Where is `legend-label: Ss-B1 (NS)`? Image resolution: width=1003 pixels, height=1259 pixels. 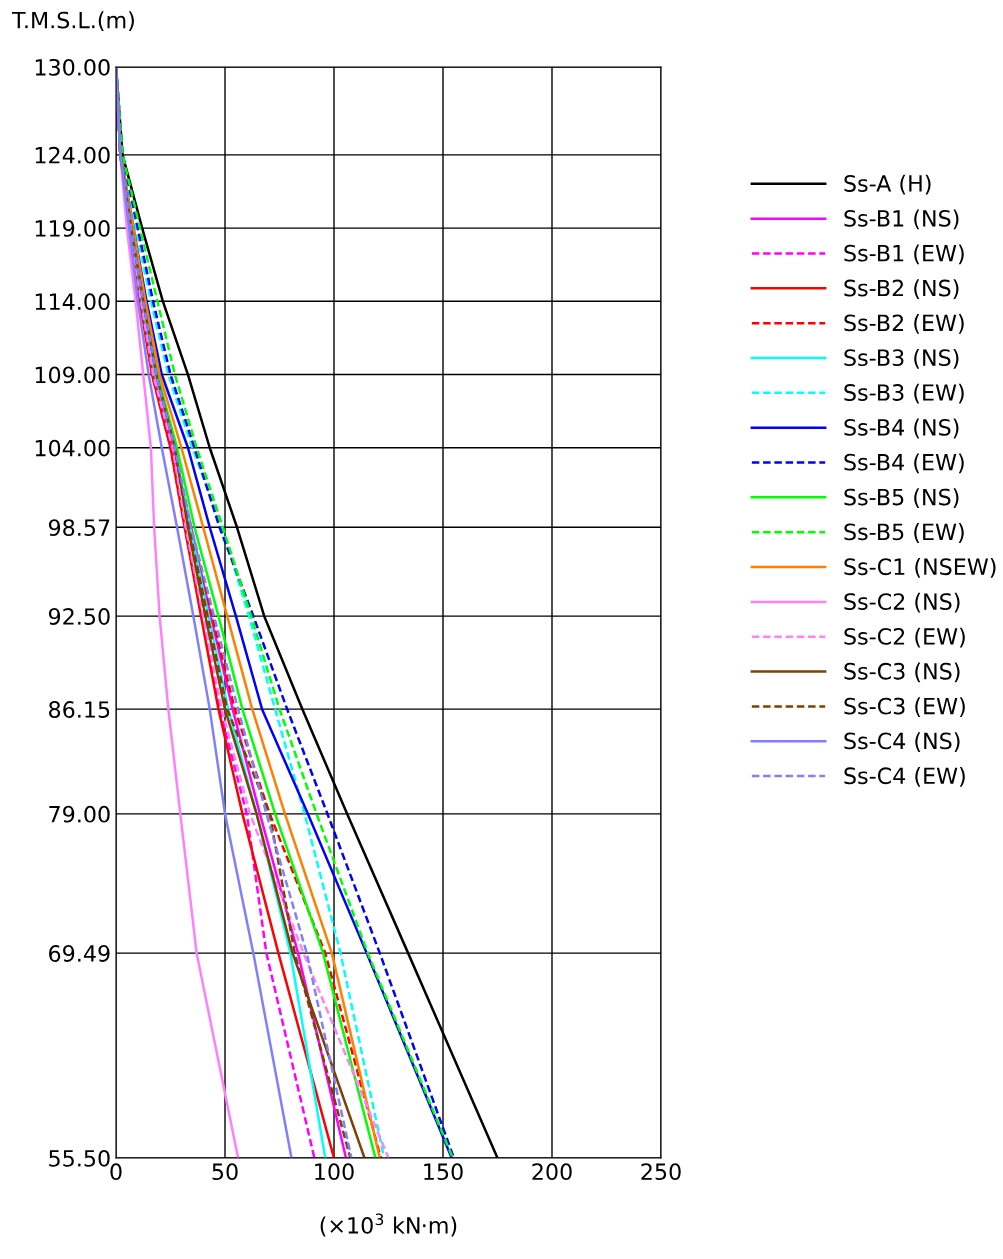
legend-label: Ss-B1 (NS) is located at coordinates (901, 219).